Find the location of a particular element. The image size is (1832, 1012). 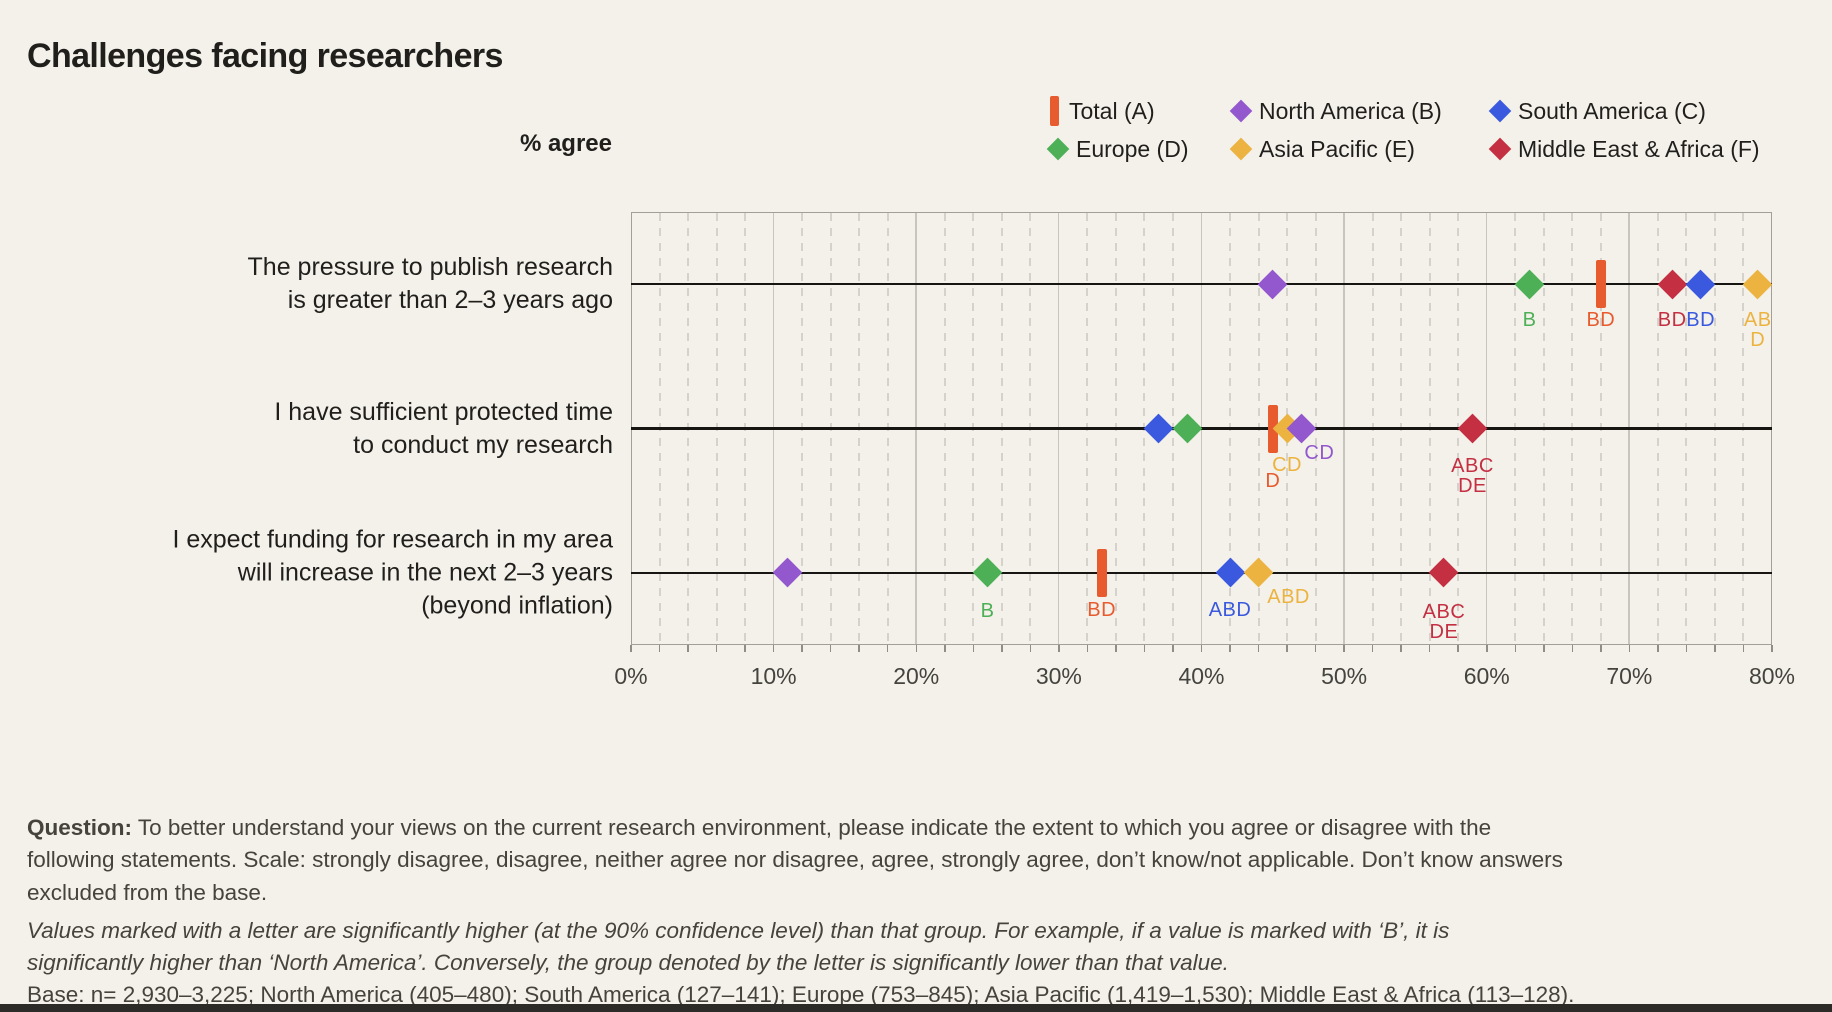

legend-item: North America (B) is located at coordinates (1335, 111).